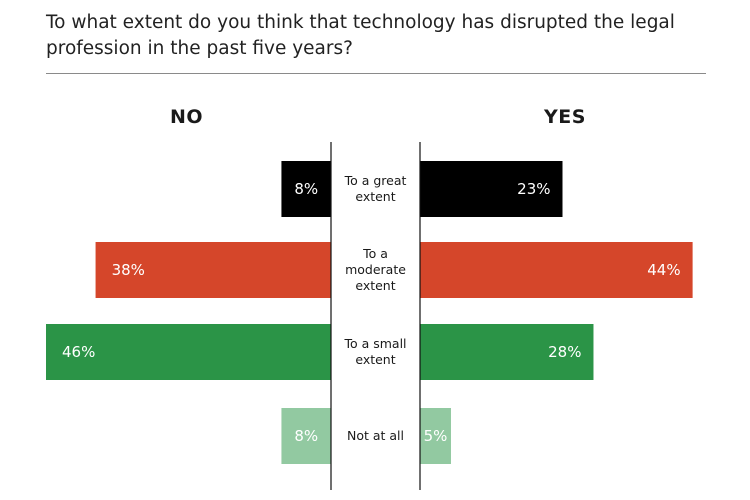 The height and width of the screenshot is (500, 750). What do you see at coordinates (128, 270) in the screenshot?
I see `no-value-label-2: 38%` at bounding box center [128, 270].